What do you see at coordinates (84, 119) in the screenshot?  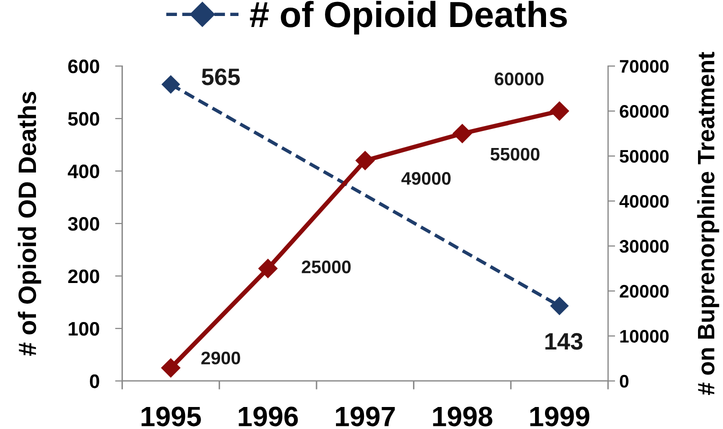 I see `y-tick-label: 500` at bounding box center [84, 119].